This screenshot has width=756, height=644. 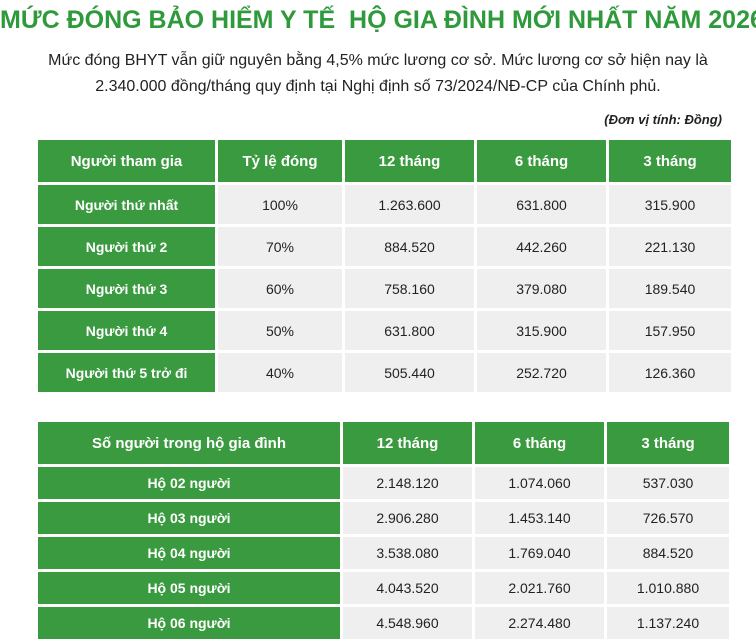 I want to click on row-label: Người thứ nhất, so click(x=126, y=204).